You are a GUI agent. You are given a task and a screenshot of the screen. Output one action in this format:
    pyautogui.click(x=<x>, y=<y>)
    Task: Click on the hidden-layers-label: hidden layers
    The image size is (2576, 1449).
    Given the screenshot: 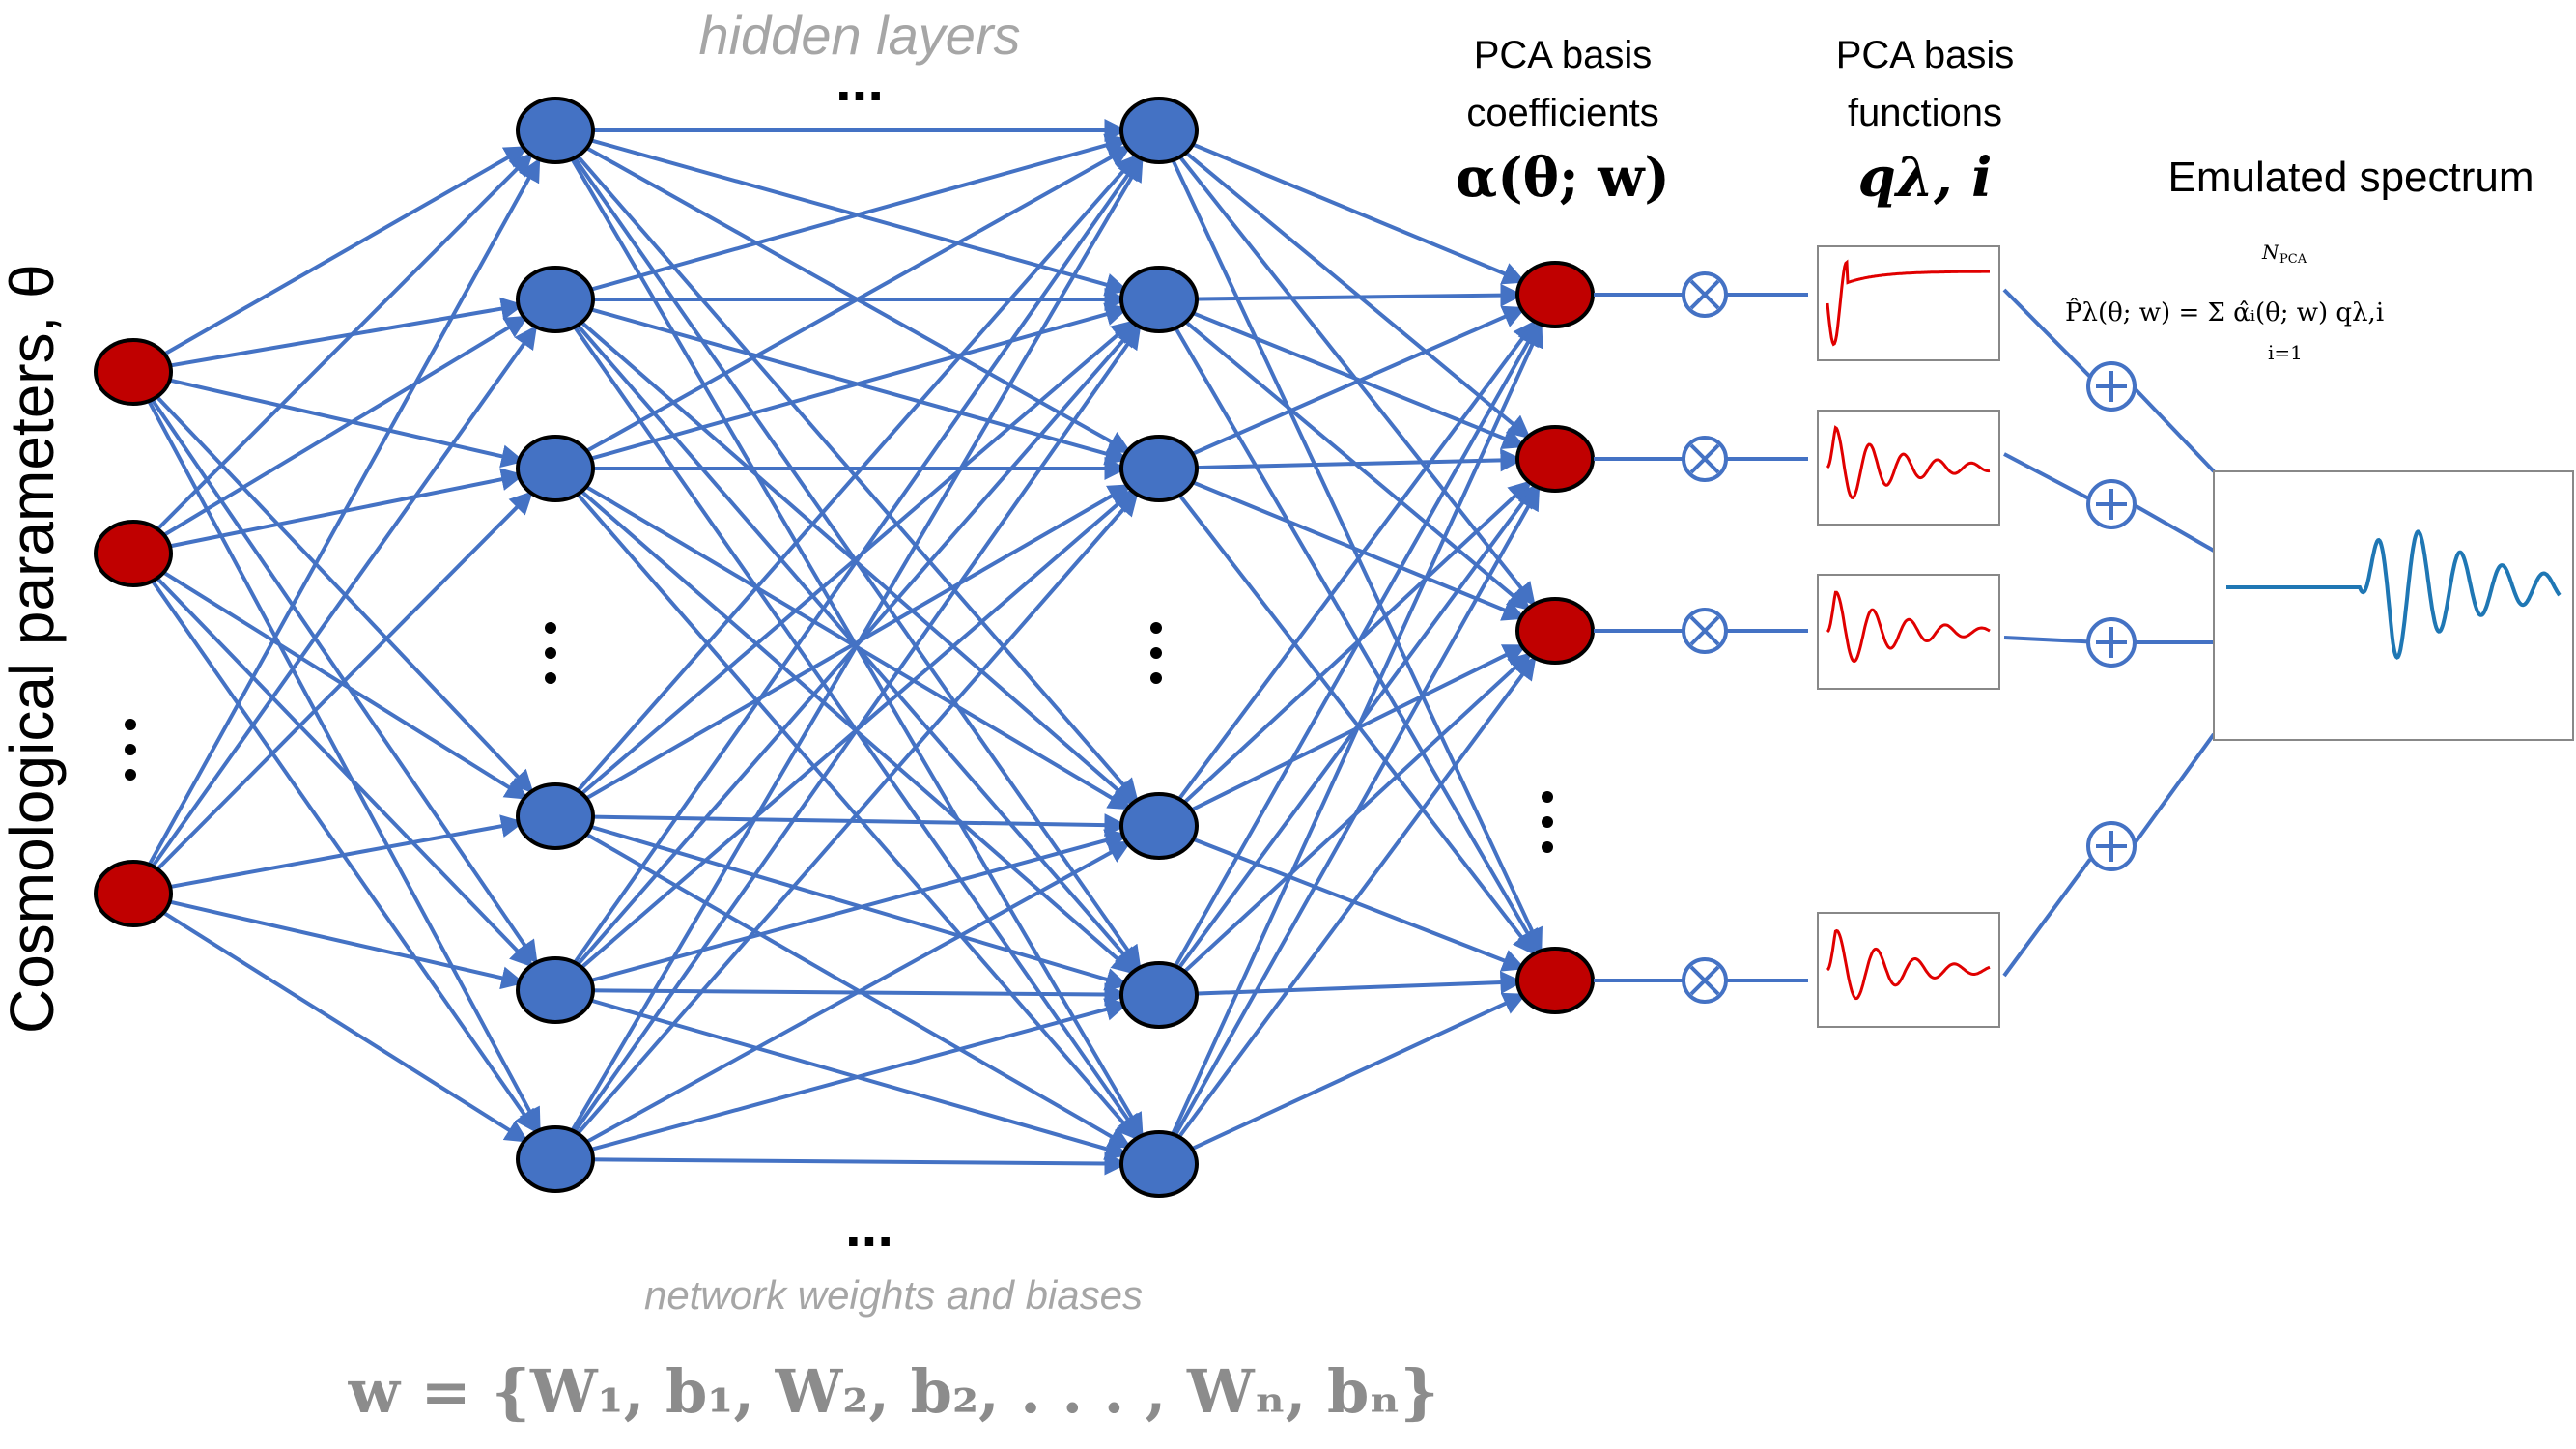 What is the action you would take?
    pyautogui.click(x=859, y=35)
    